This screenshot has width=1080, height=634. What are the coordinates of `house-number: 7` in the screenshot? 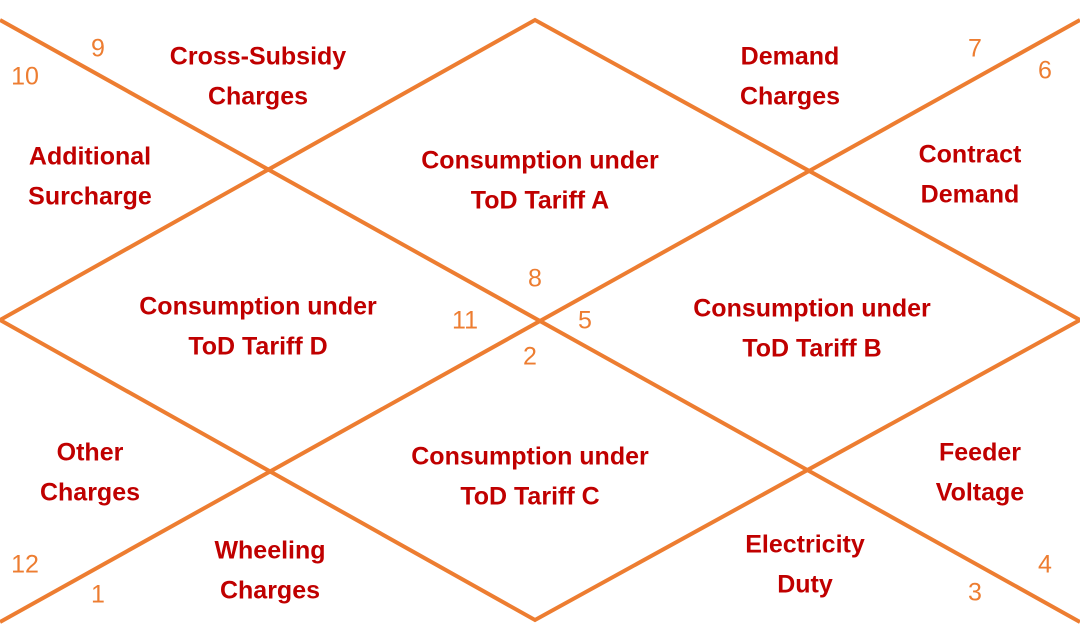 It's located at (975, 49).